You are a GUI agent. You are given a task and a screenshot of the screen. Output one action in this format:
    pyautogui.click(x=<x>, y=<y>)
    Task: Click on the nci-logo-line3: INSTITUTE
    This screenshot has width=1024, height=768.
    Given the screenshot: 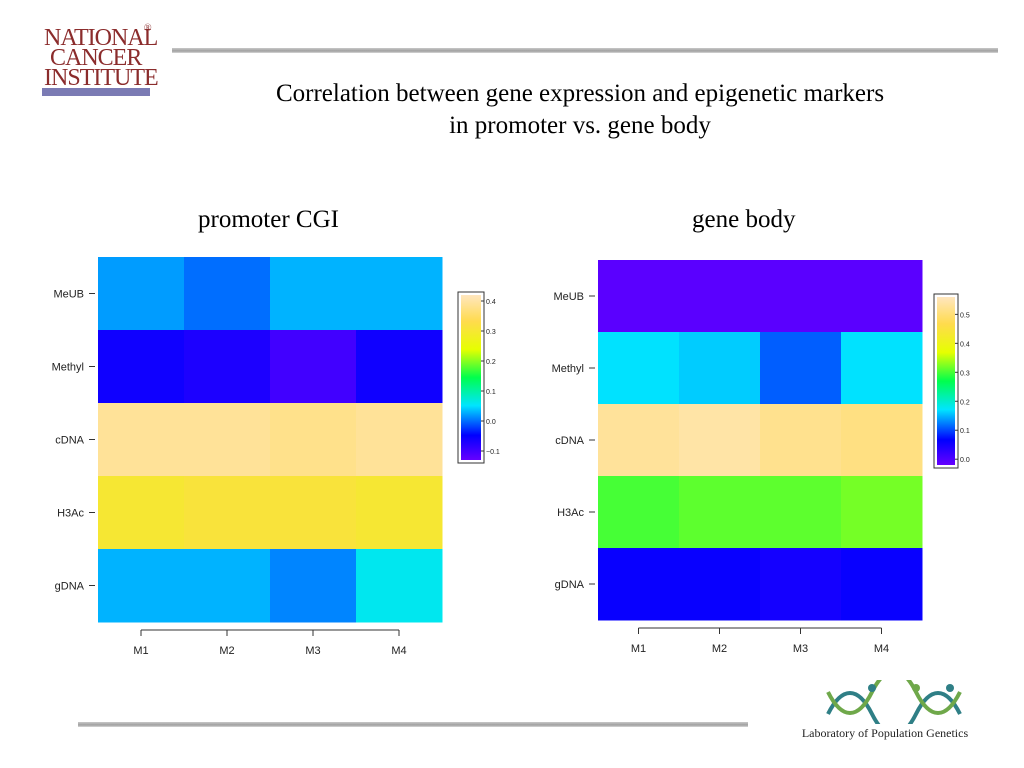 What is the action you would take?
    pyautogui.click(x=101, y=78)
    